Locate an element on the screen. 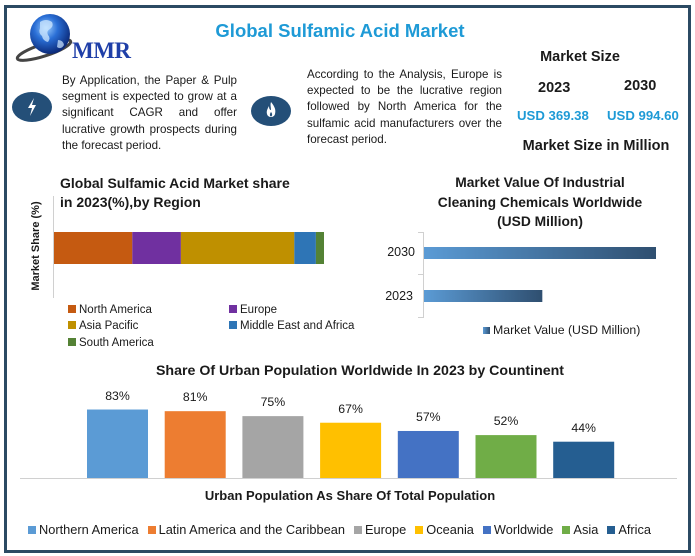 This screenshot has height=556, width=695. bar-segment-north-america is located at coordinates (93, 248).